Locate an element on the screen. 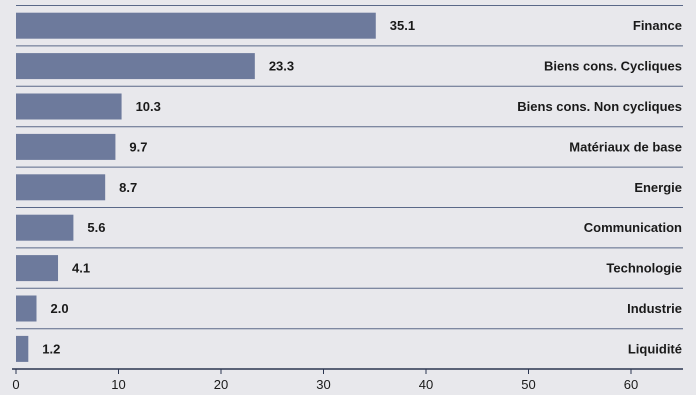  category-label: Liquidité is located at coordinates (655, 348).